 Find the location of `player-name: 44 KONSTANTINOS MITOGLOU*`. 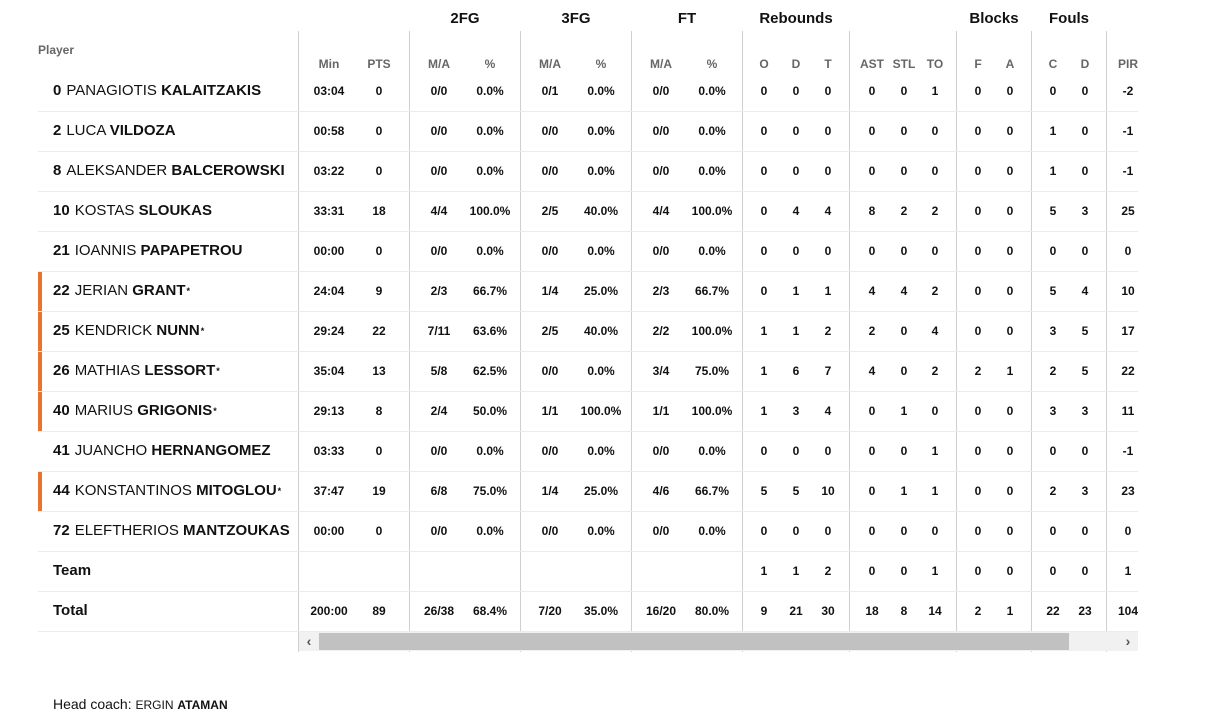

player-name: 44 KONSTANTINOS MITOGLOU* is located at coordinates (167, 491).